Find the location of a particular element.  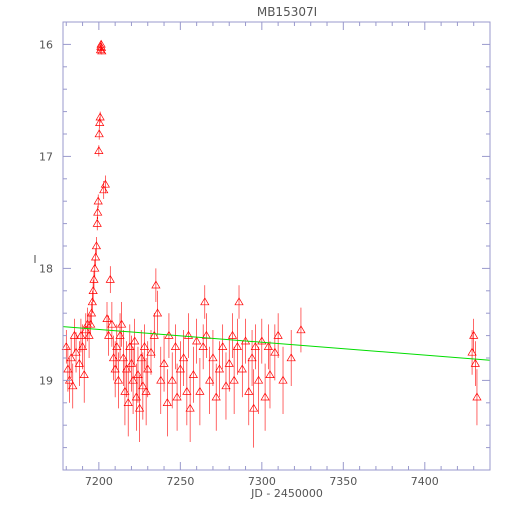

x-tick-label: 7400 is located at coordinates (425, 481).